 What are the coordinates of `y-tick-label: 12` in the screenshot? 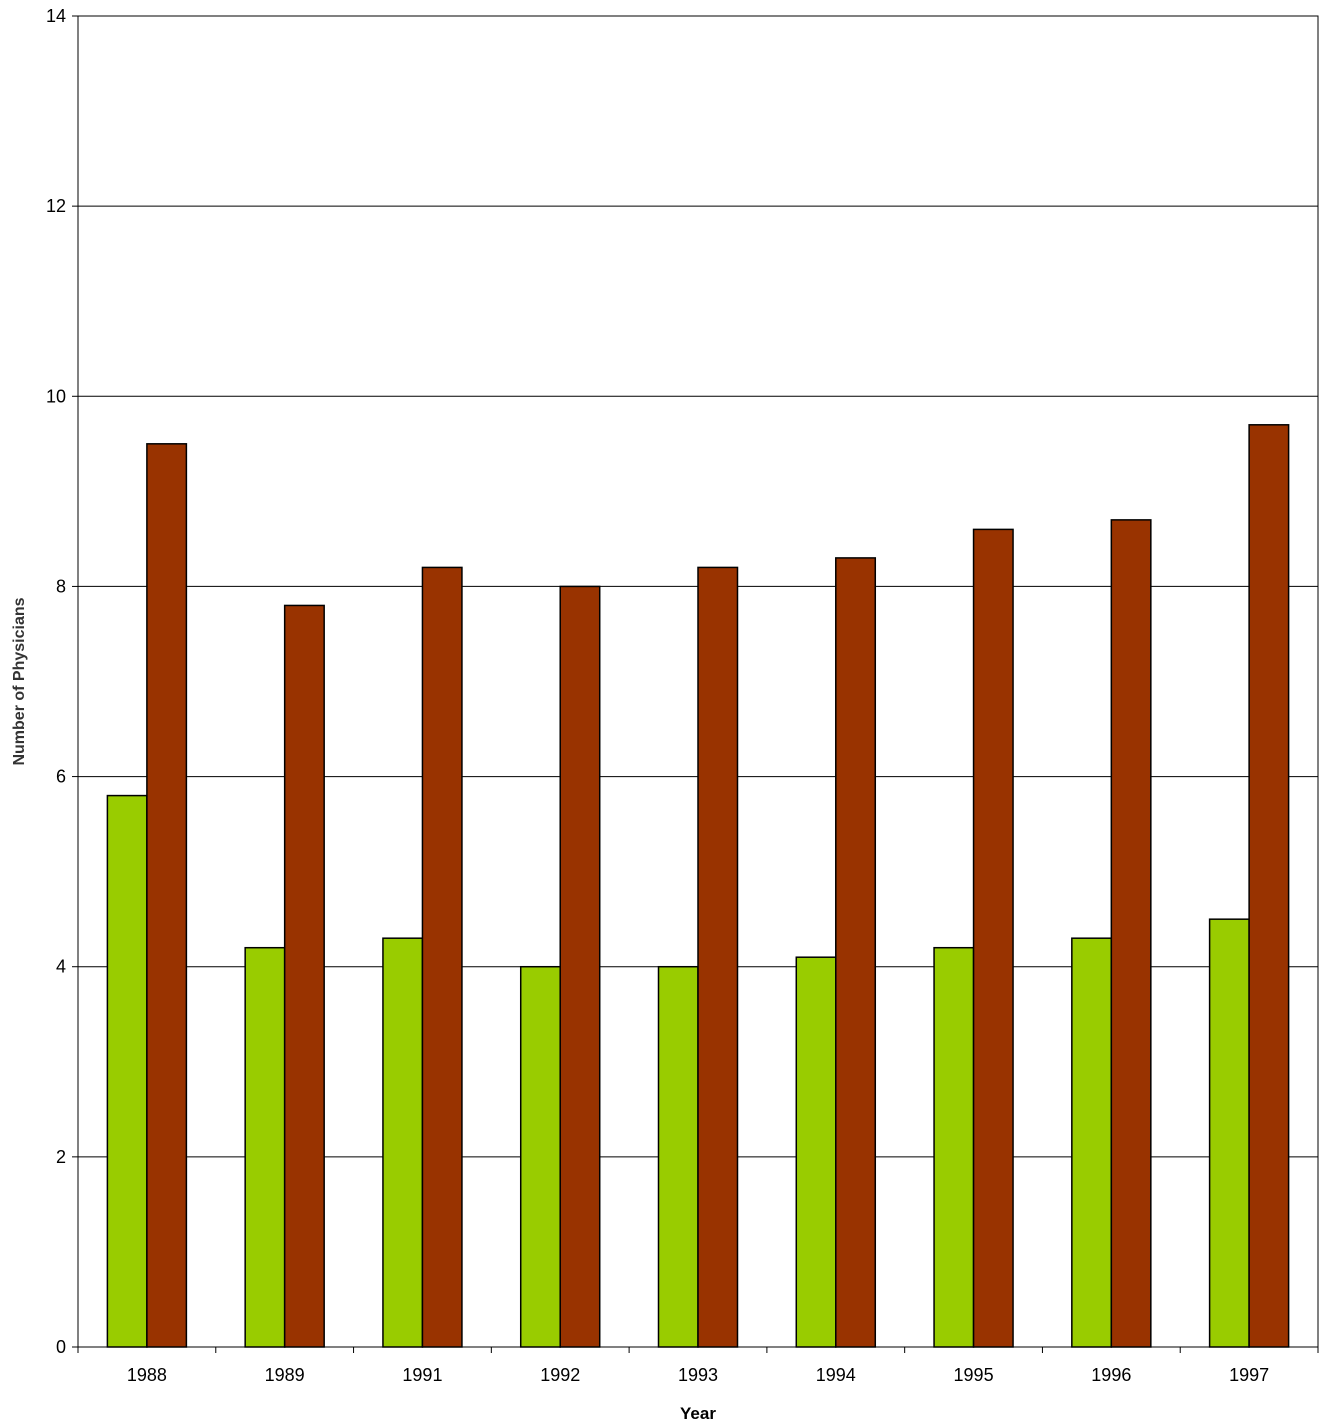 It's located at (56, 206).